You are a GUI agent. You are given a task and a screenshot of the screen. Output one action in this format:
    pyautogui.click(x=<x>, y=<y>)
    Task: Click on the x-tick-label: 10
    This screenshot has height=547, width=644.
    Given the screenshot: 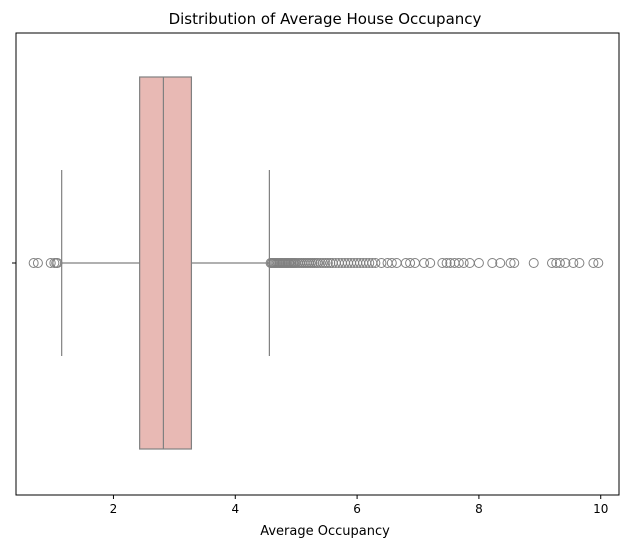 What is the action you would take?
    pyautogui.click(x=600, y=509)
    